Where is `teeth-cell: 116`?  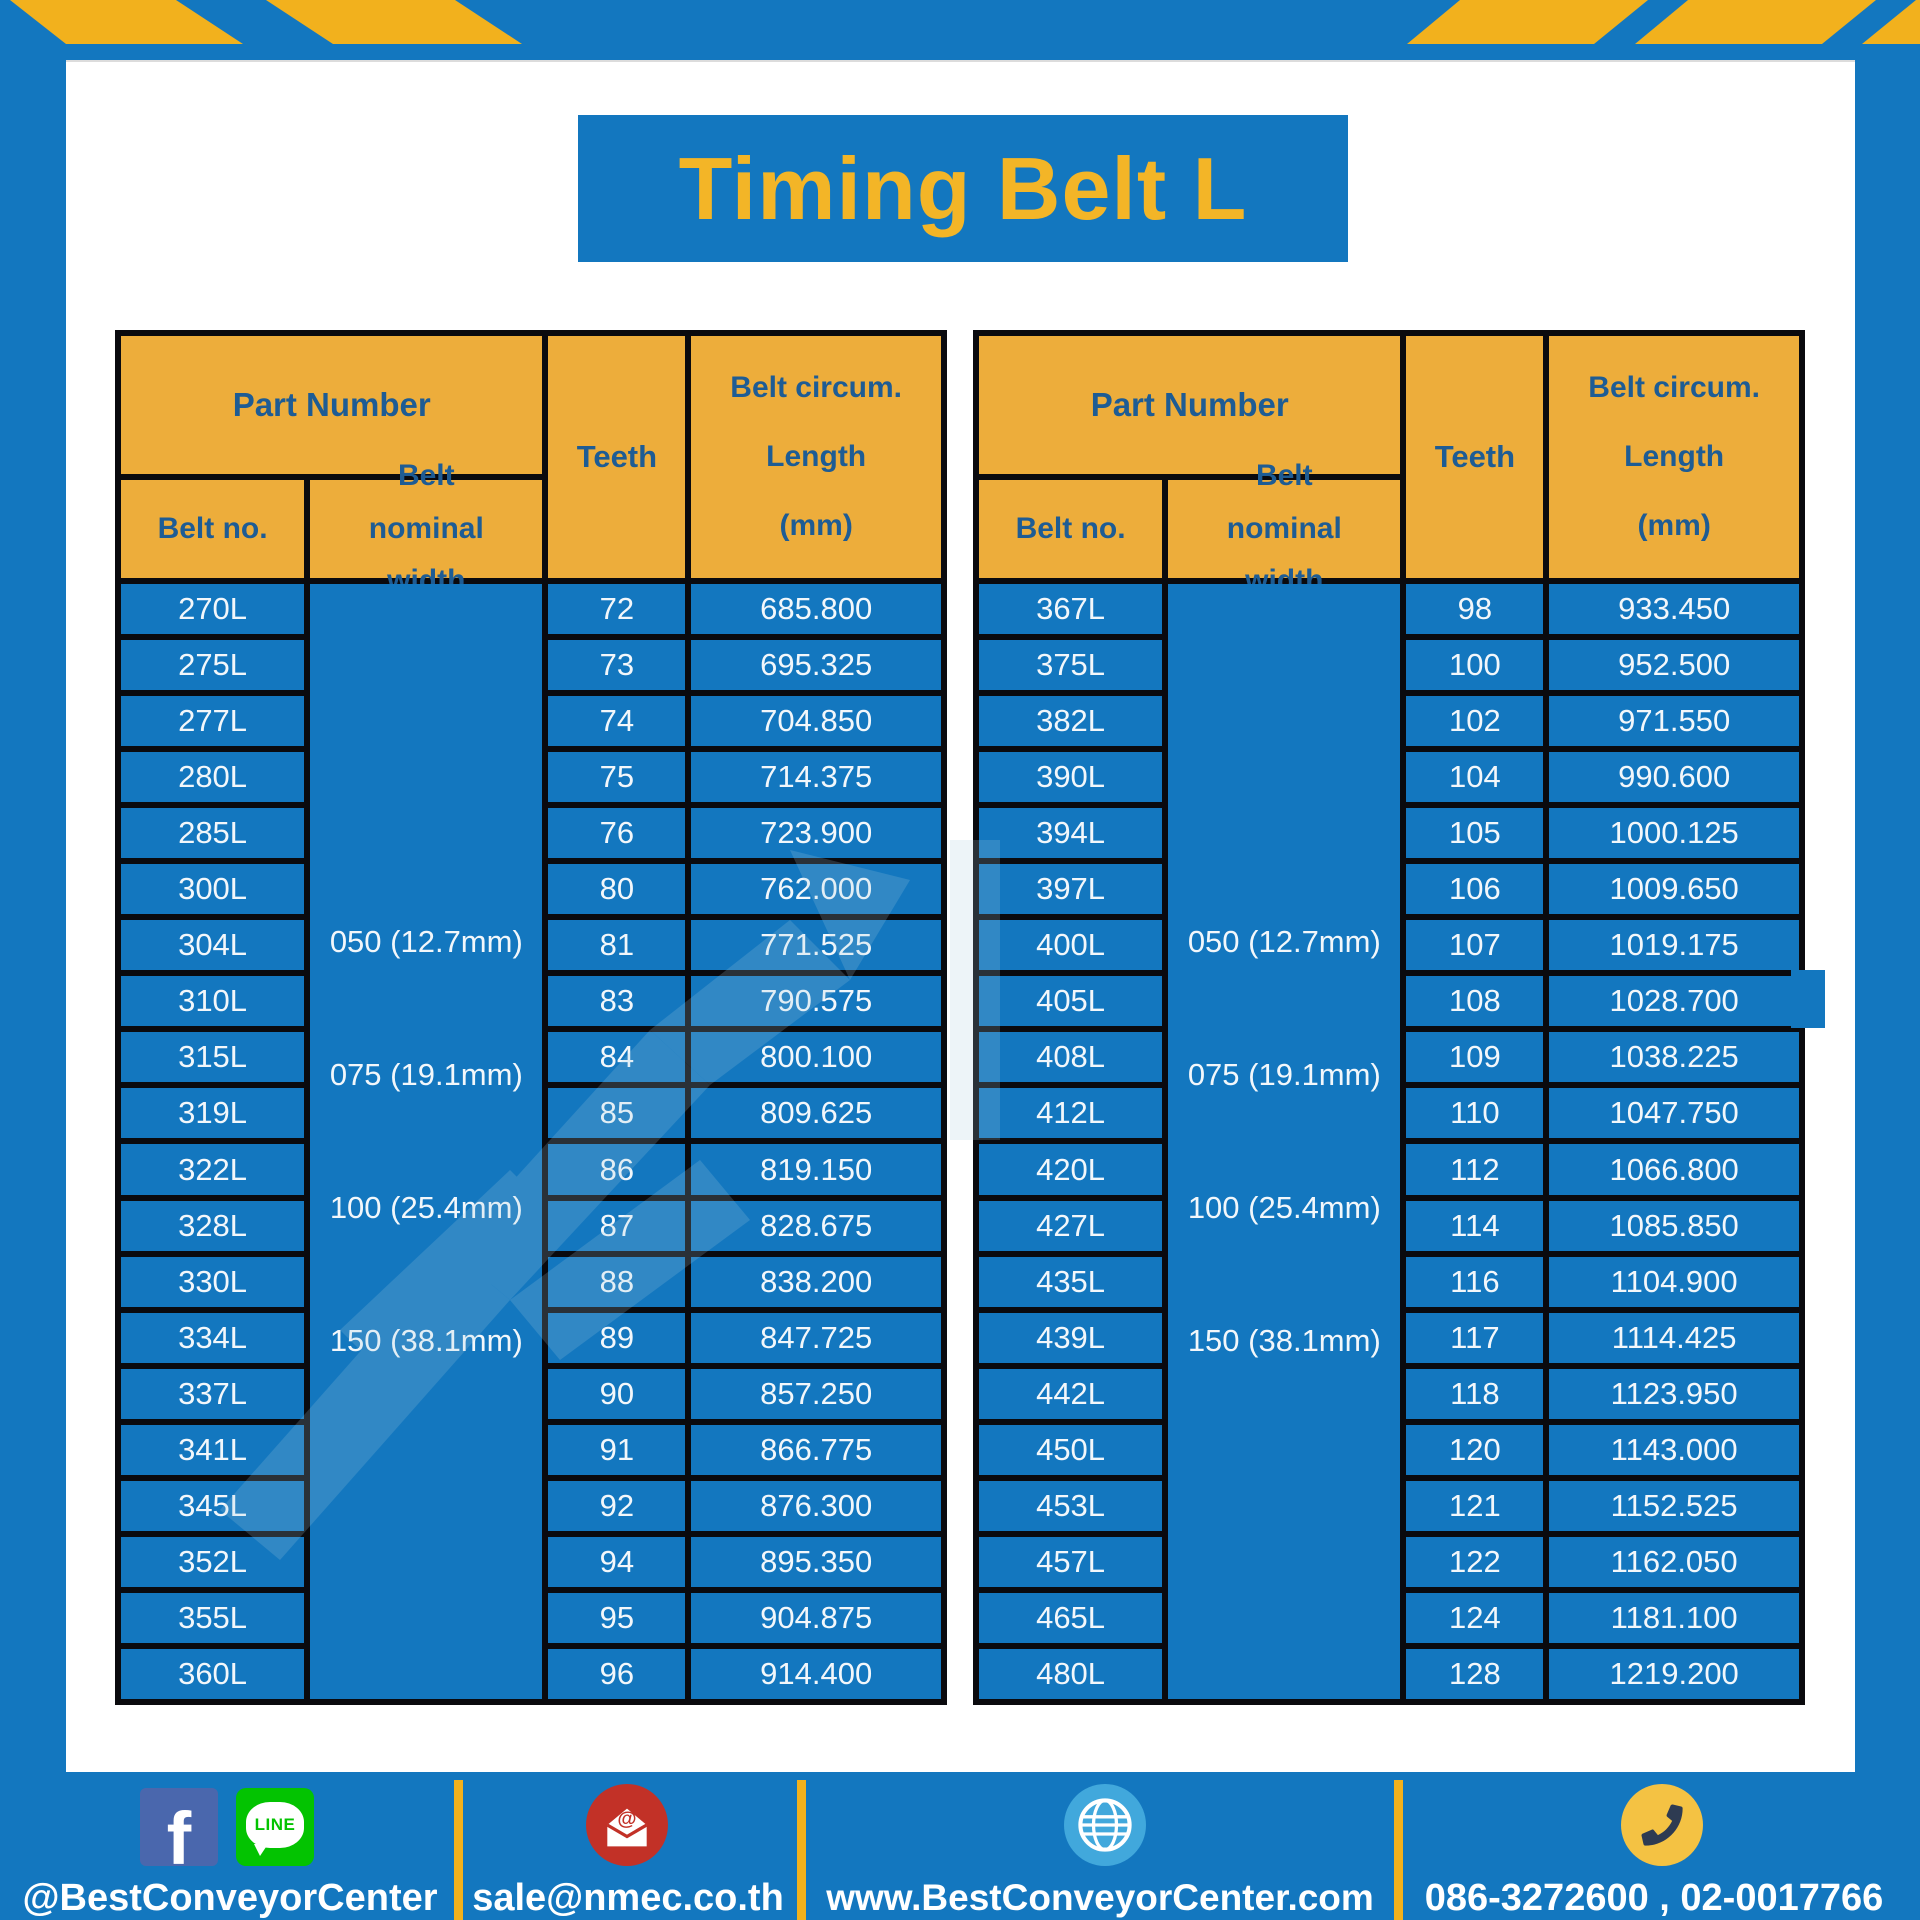 teeth-cell: 116 is located at coordinates (1475, 1281).